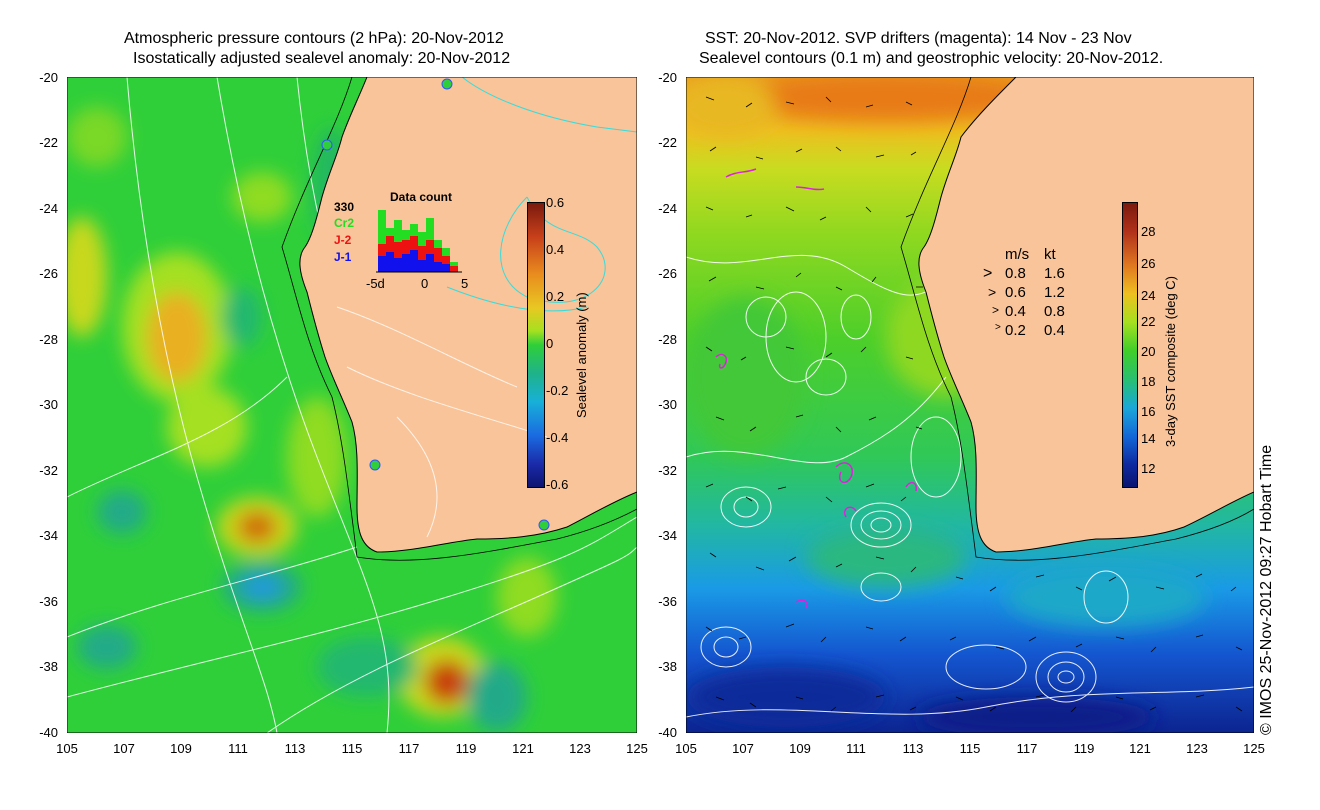 The height and width of the screenshot is (810, 1320). Describe the element at coordinates (1050, 254) in the screenshot. I see `velocity-legend-header-kt: kt` at that location.